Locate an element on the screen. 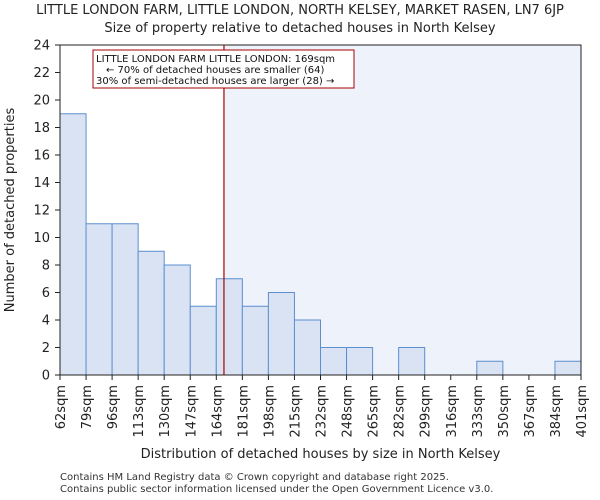 This screenshot has width=600, height=500. bar-62sqm is located at coordinates (73, 244).